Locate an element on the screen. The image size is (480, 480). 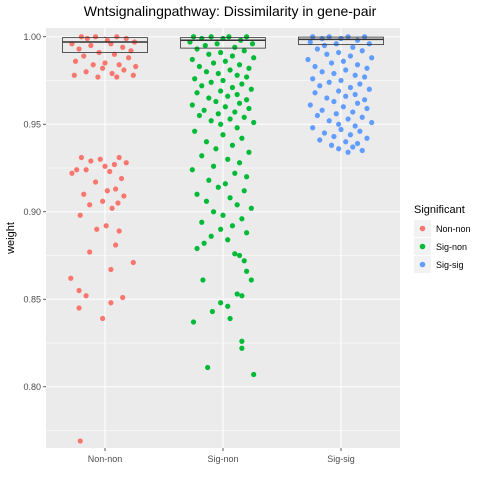
boxplots is located at coordinates (223, 44).